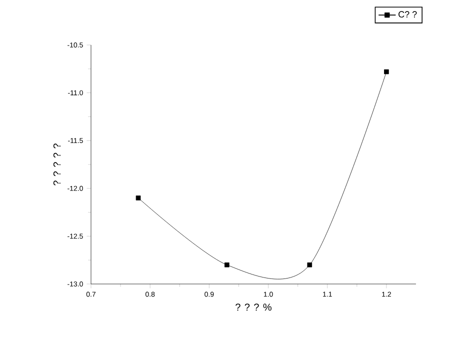 This screenshot has height=339, width=471. What do you see at coordinates (56, 165) in the screenshot?
I see `y-axis-title: ? ? ? ? ?` at bounding box center [56, 165].